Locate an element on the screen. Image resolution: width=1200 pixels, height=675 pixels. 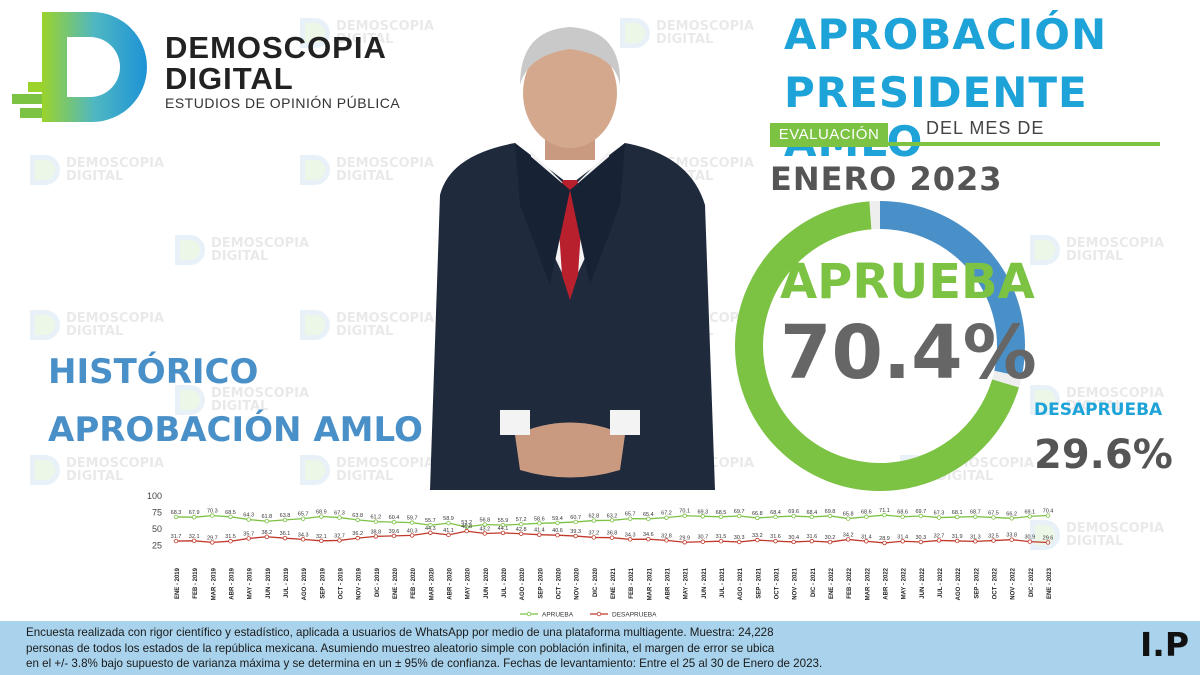
disapprove-value: 29.6% is located at coordinates (1103, 455).